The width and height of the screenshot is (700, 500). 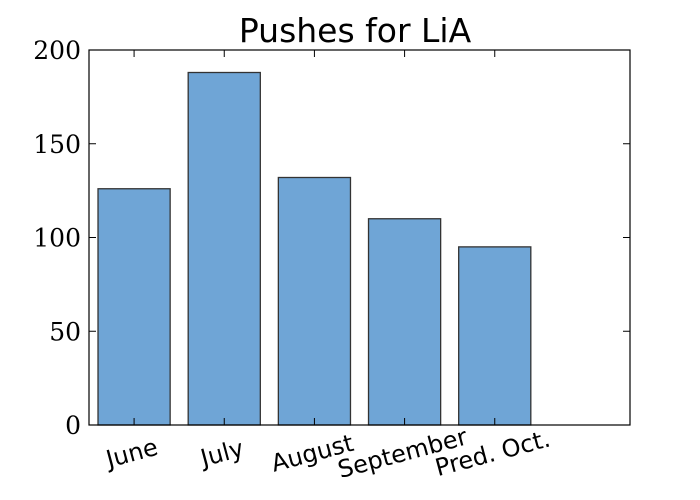 I want to click on bar-august, so click(x=314, y=301).